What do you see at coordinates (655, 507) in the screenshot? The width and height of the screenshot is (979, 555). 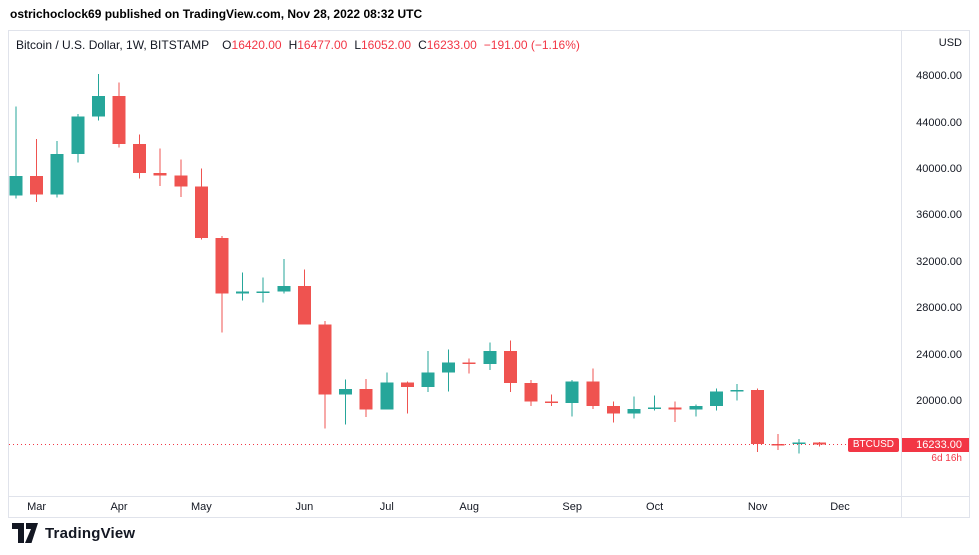 I see `month-label-Oct: Oct` at bounding box center [655, 507].